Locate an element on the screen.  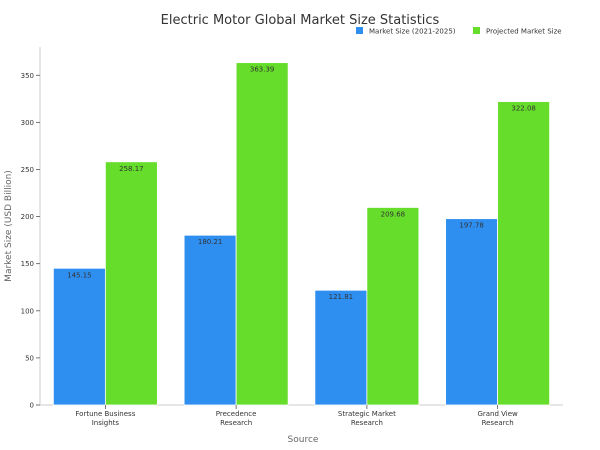
bar-value-label: 145.15 is located at coordinates (79, 275).